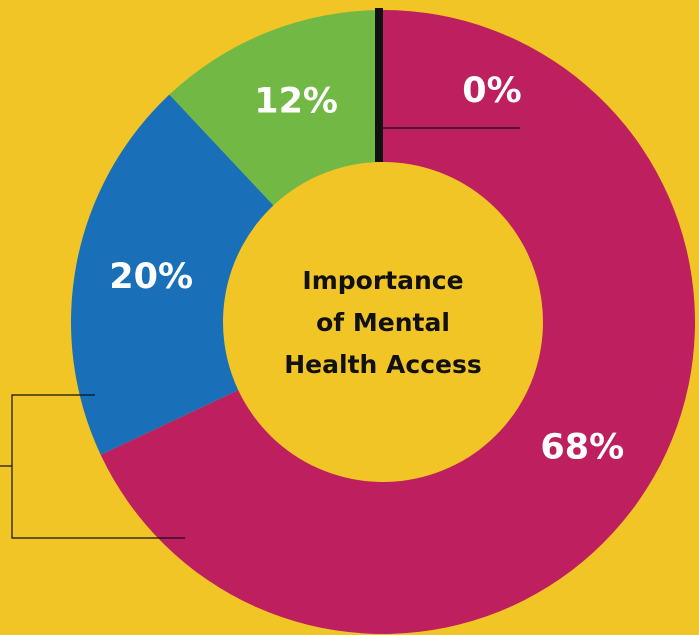 This screenshot has width=699, height=635. What do you see at coordinates (582, 447) in the screenshot?
I see `value-label: 68%` at bounding box center [582, 447].